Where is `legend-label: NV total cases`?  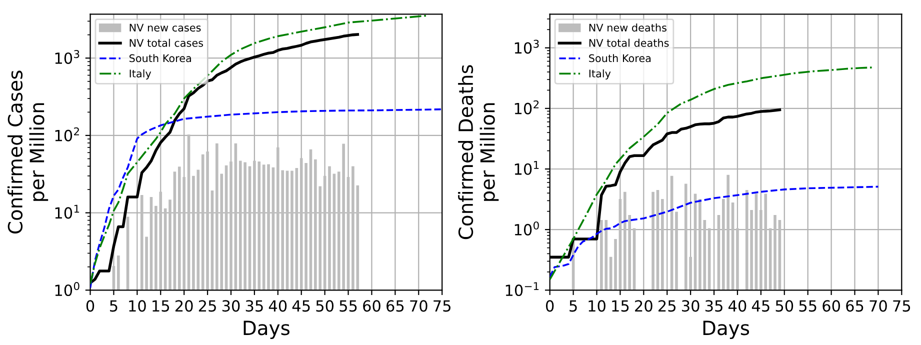
legend-label: NV total cases is located at coordinates (167, 42).